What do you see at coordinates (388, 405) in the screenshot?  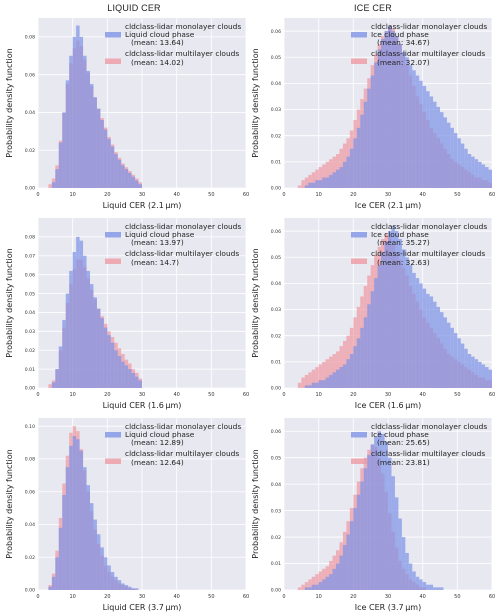 I see `x-axis-label: Ice CER (1.6 μm)` at bounding box center [388, 405].